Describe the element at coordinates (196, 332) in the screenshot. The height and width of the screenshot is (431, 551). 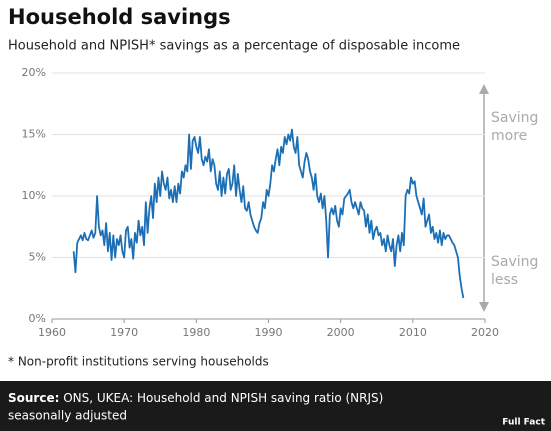
I see `x-tick-label: 1980` at that location.